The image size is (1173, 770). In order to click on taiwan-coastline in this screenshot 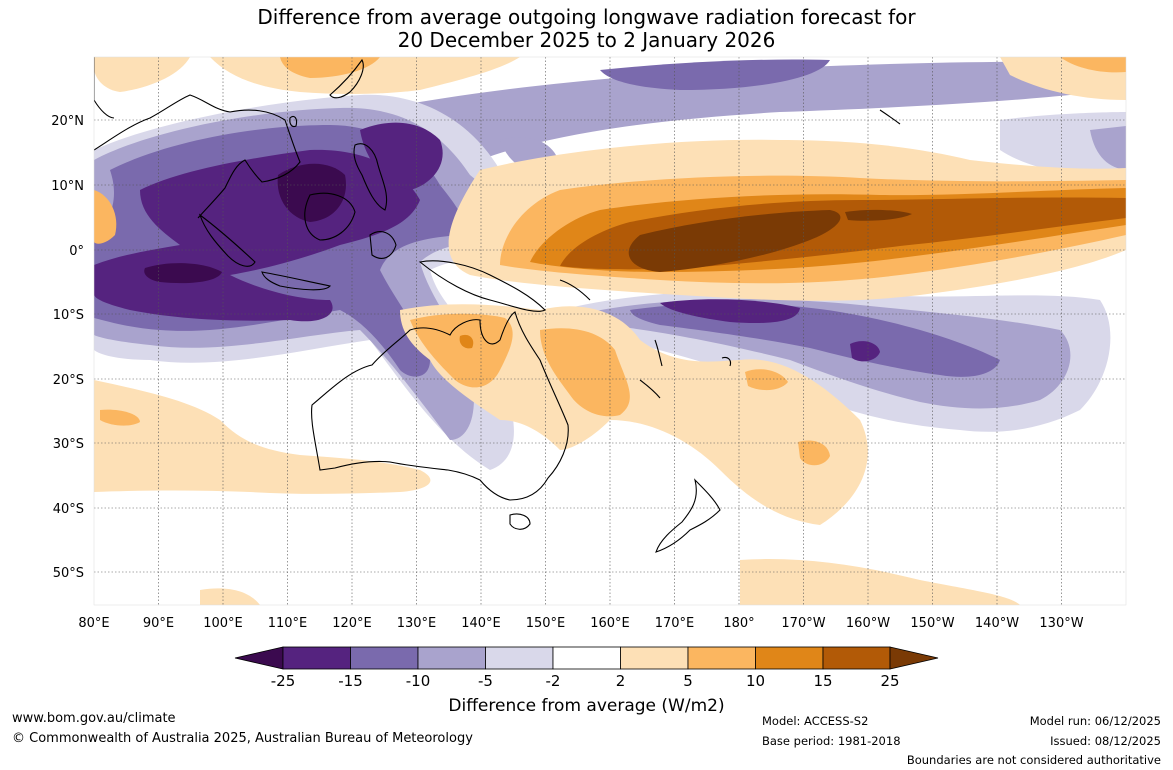, I will do `click(293, 121)`.